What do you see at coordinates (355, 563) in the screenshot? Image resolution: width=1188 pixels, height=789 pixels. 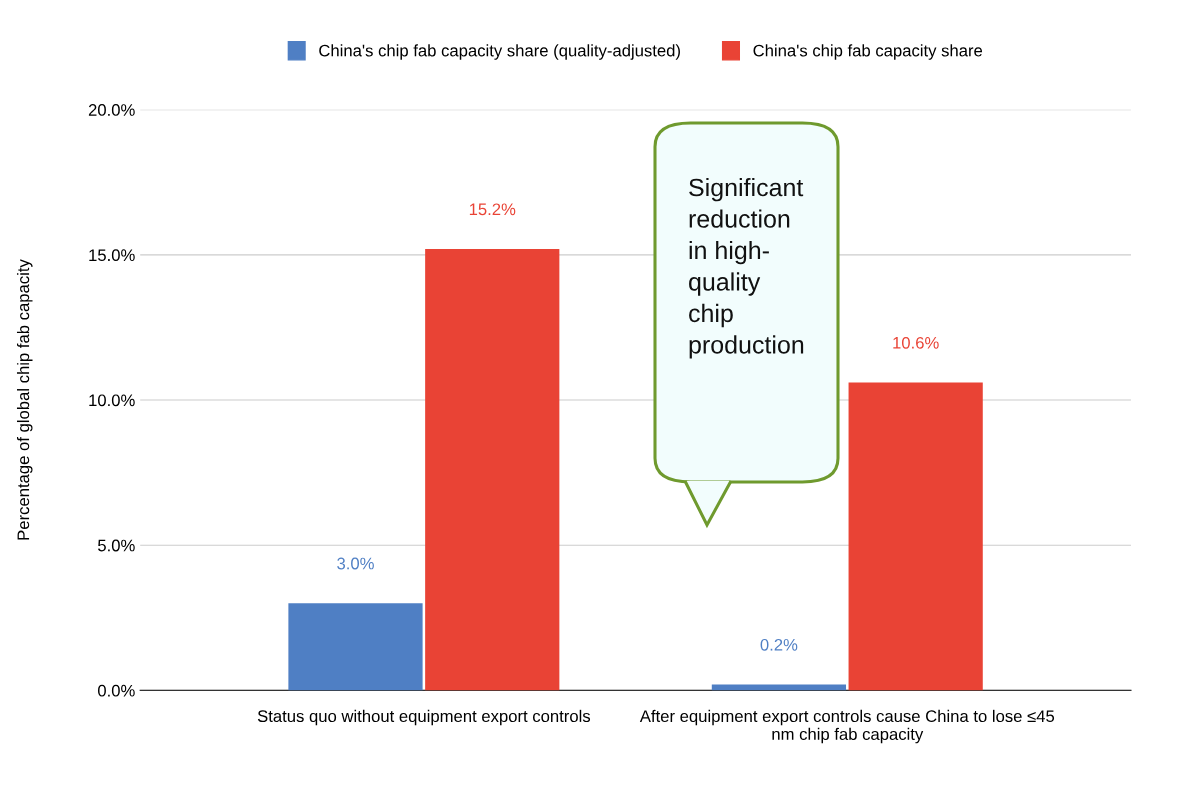 I see `data-label: 3.0%` at bounding box center [355, 563].